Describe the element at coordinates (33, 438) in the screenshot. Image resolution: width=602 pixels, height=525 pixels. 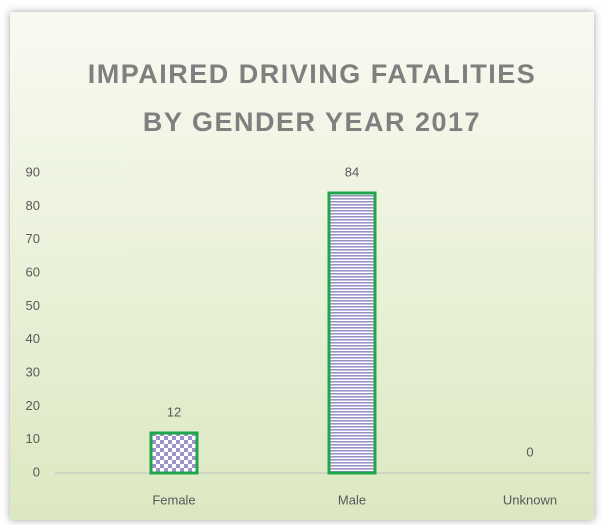
I see `y-tick-label: 10` at that location.